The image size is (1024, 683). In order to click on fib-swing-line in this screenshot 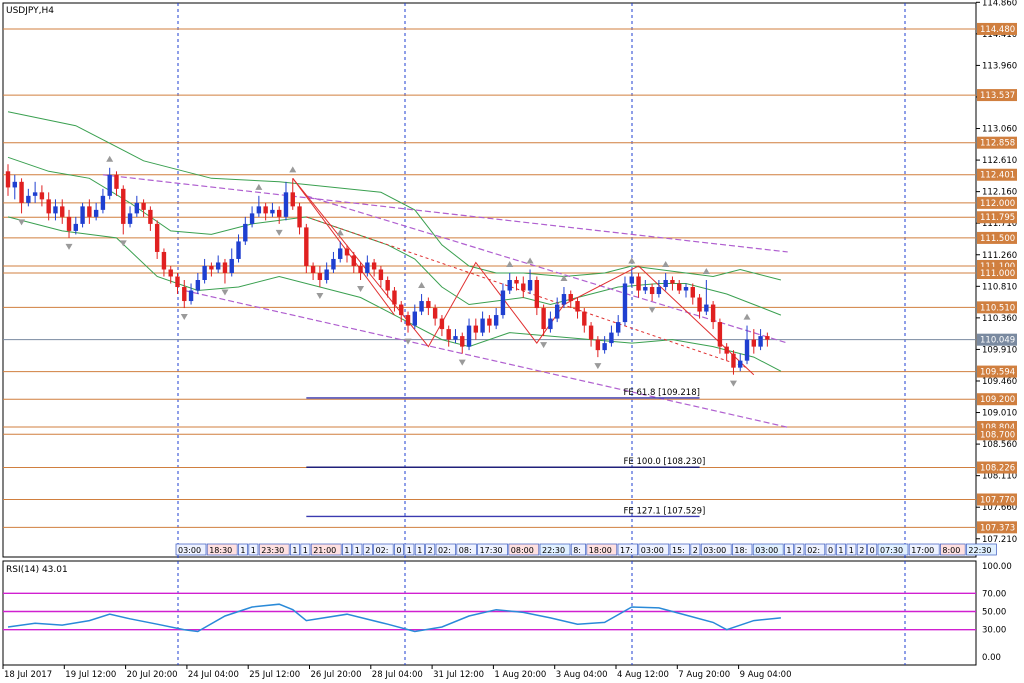, I will do `click(343, 247)`.